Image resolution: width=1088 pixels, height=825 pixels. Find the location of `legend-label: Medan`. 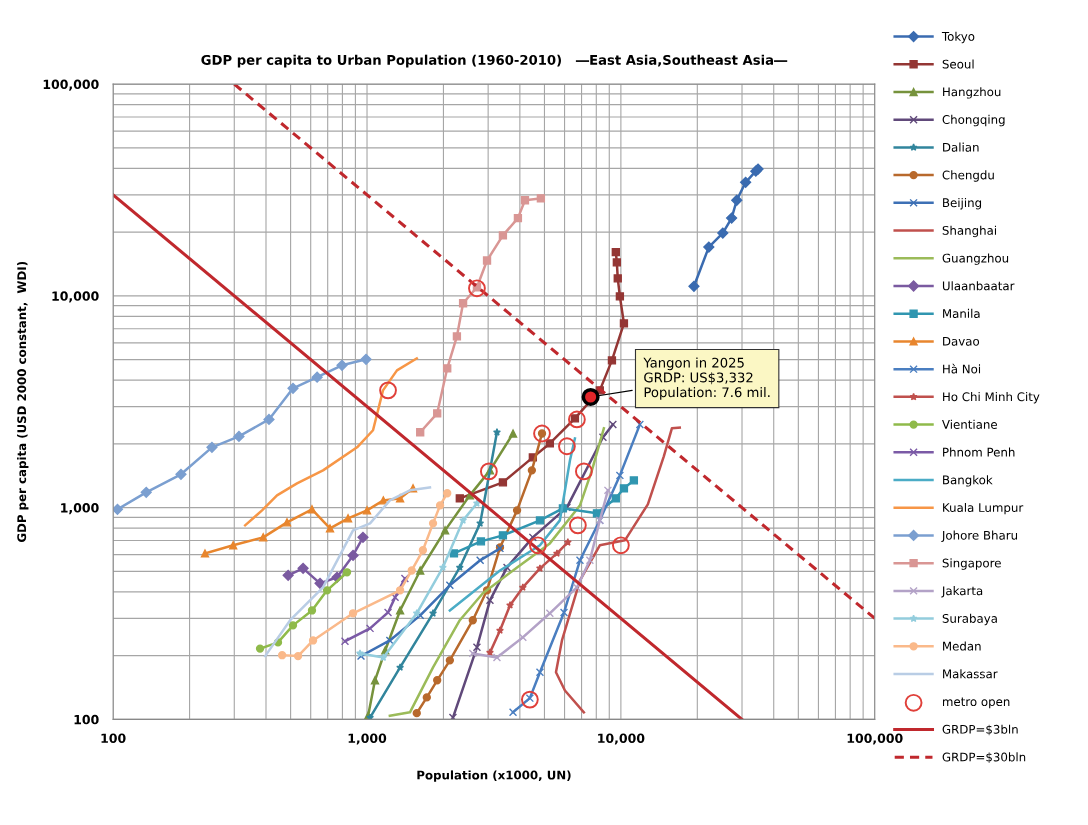

legend-label: Medan is located at coordinates (962, 646).